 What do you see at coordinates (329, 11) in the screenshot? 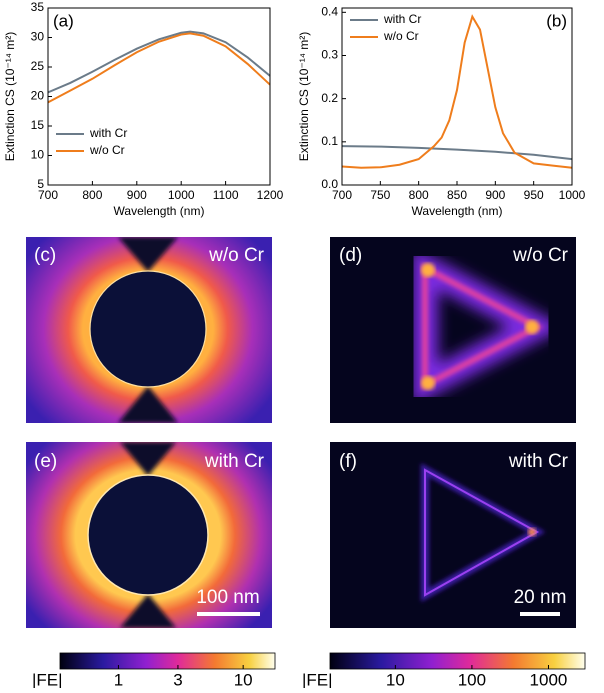
I see `y-tick-label: 0.4` at bounding box center [329, 11].